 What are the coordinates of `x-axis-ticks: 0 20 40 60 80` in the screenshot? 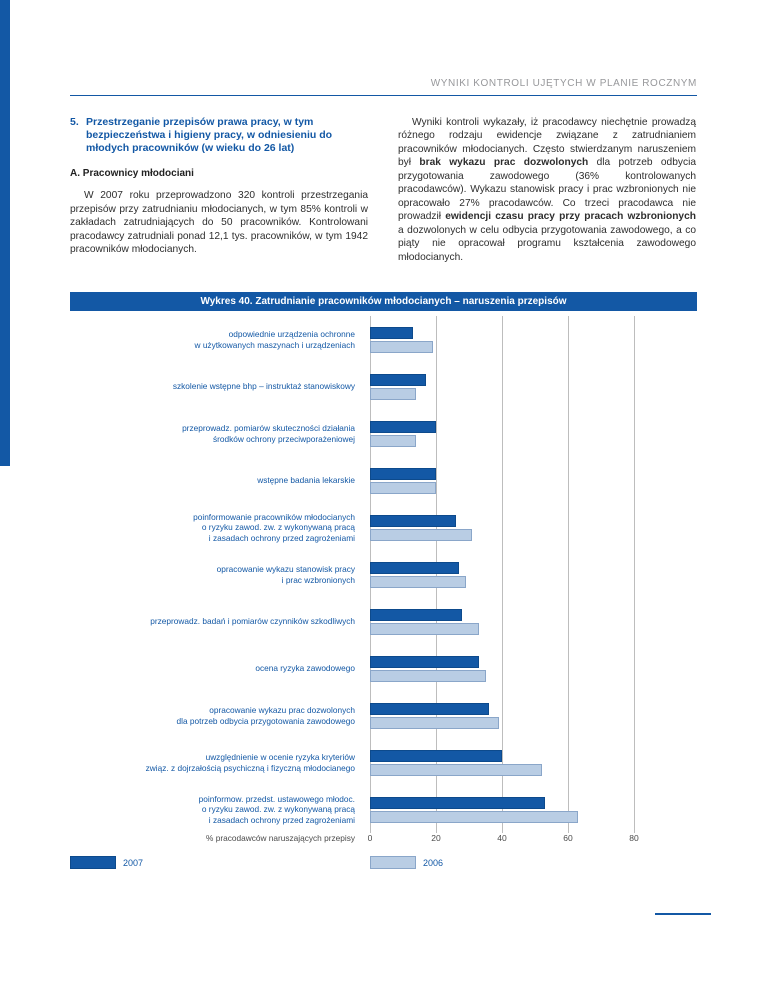 It's located at (503, 840).